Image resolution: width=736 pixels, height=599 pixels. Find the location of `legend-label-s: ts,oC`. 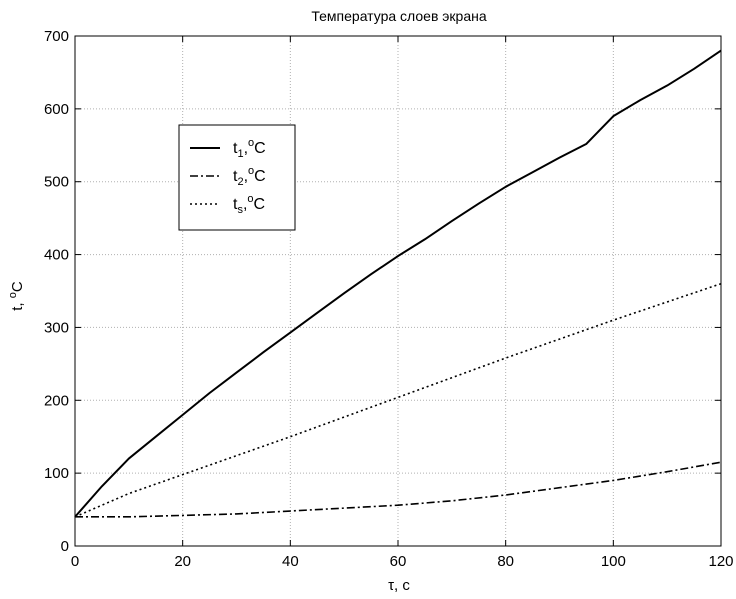

legend-label-s: ts,oC is located at coordinates (249, 204).